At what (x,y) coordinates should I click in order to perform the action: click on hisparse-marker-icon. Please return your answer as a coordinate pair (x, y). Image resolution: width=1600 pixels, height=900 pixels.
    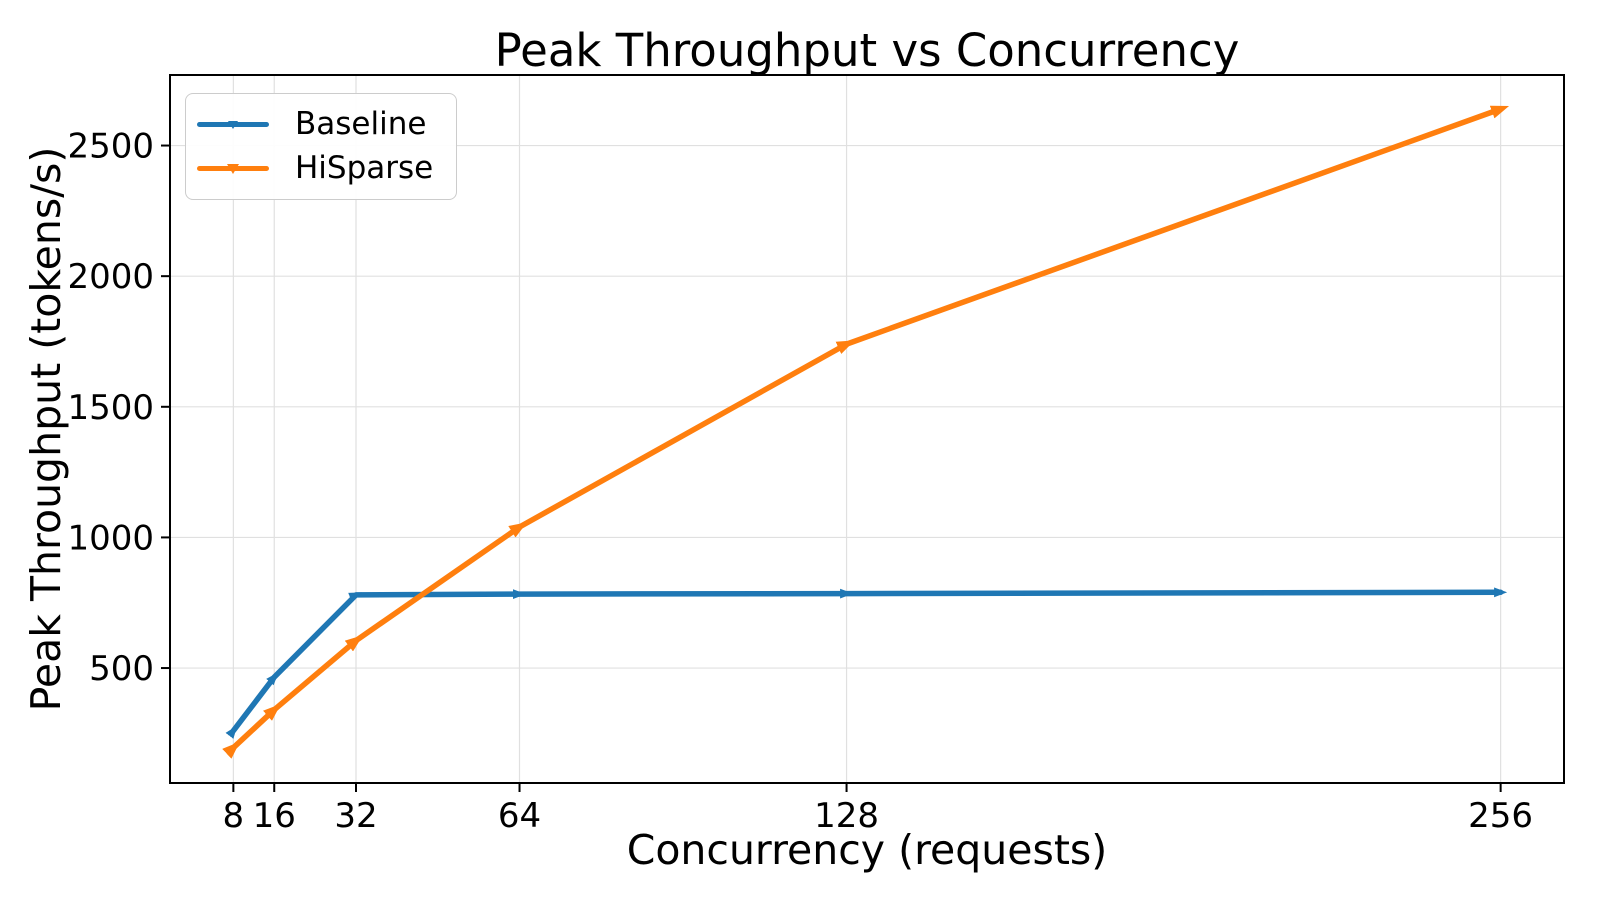
    Looking at the image, I should click on (233, 168).